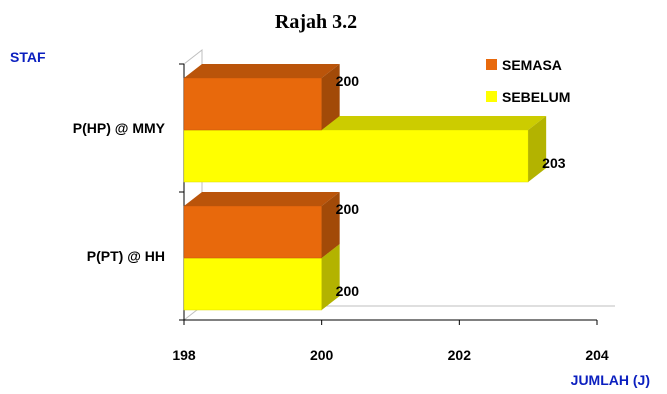  What do you see at coordinates (554, 163) in the screenshot?
I see `data-label-sebelum-1: 203` at bounding box center [554, 163].